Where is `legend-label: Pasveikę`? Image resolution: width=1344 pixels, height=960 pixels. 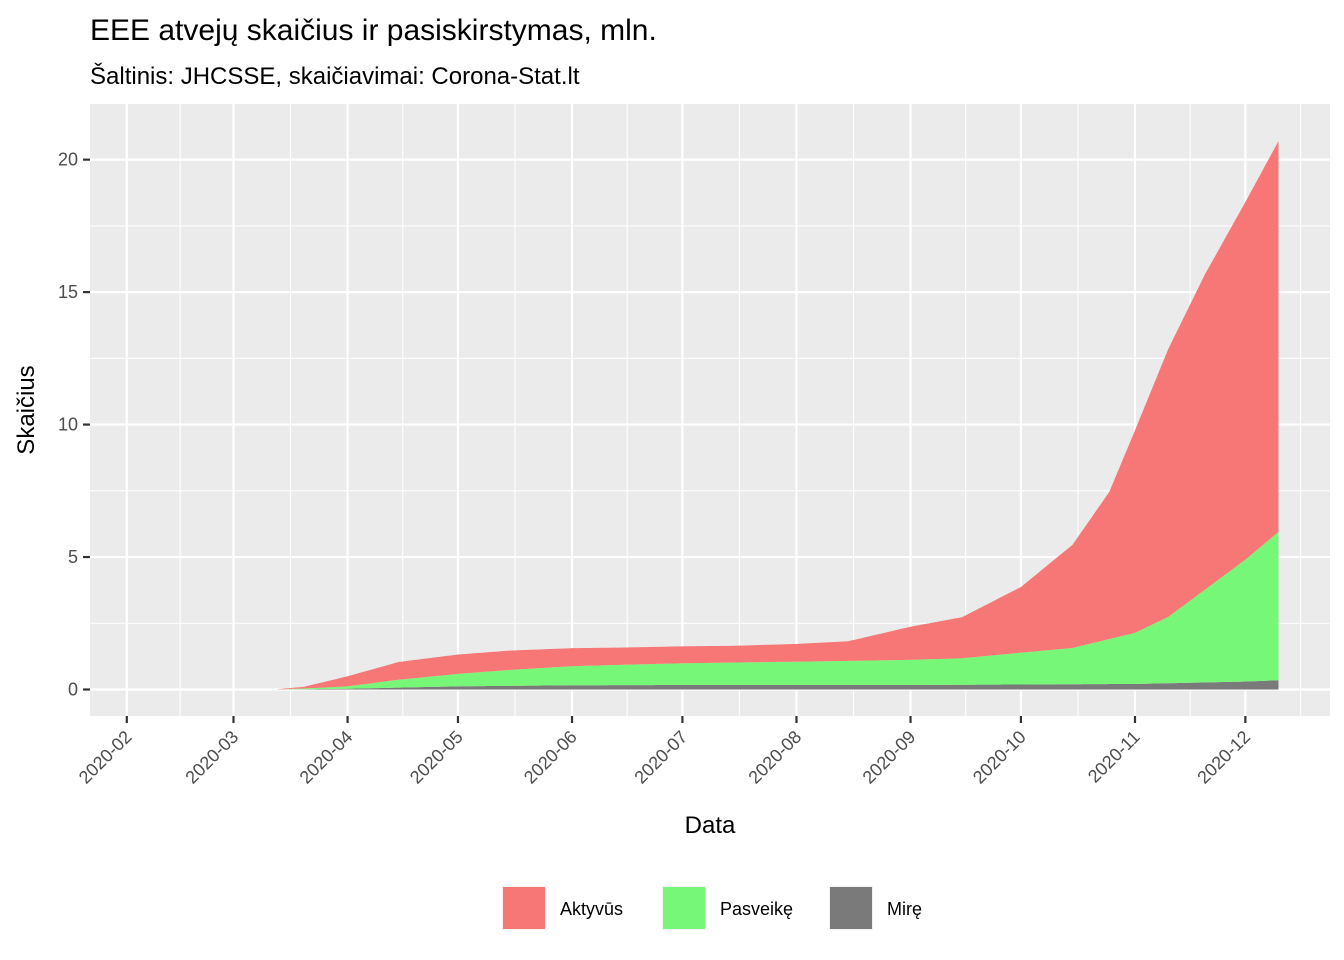
legend-label: Pasveikę is located at coordinates (756, 909).